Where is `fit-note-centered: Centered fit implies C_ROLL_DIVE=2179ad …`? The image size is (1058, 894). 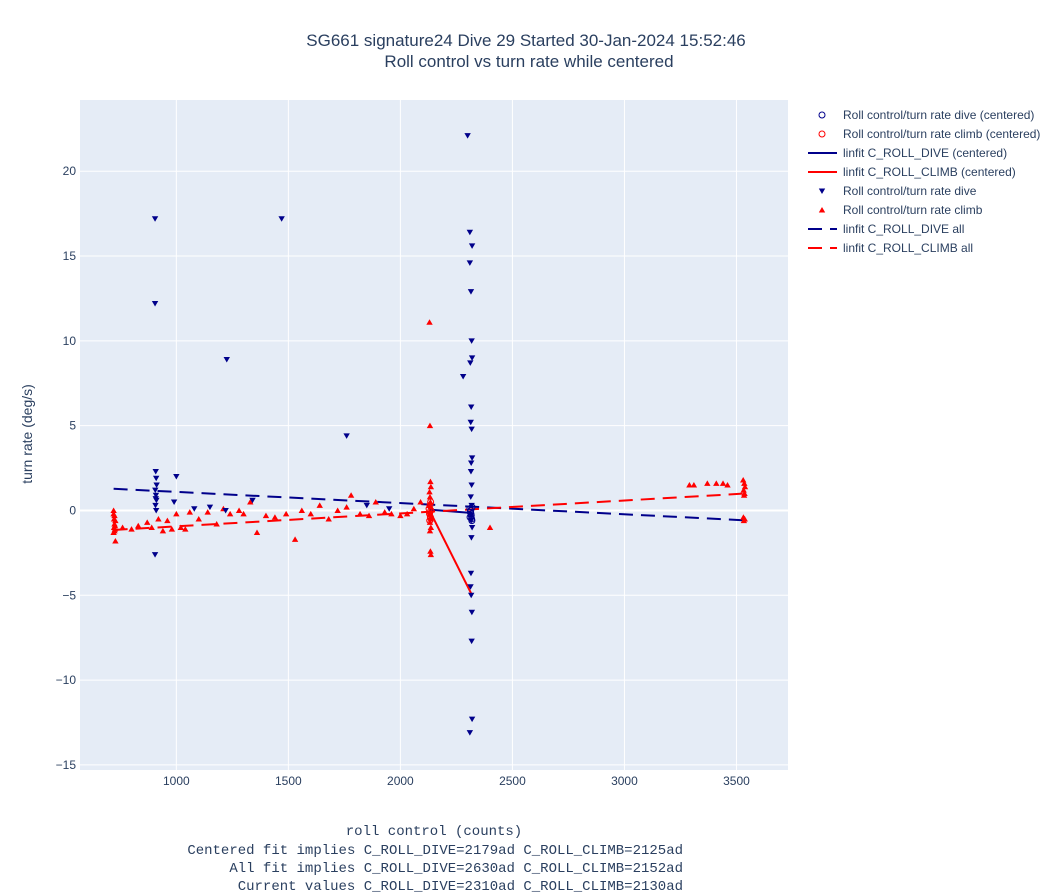 fit-note-centered: Centered fit implies C_ROLL_DIVE=2179ad … is located at coordinates (435, 851).